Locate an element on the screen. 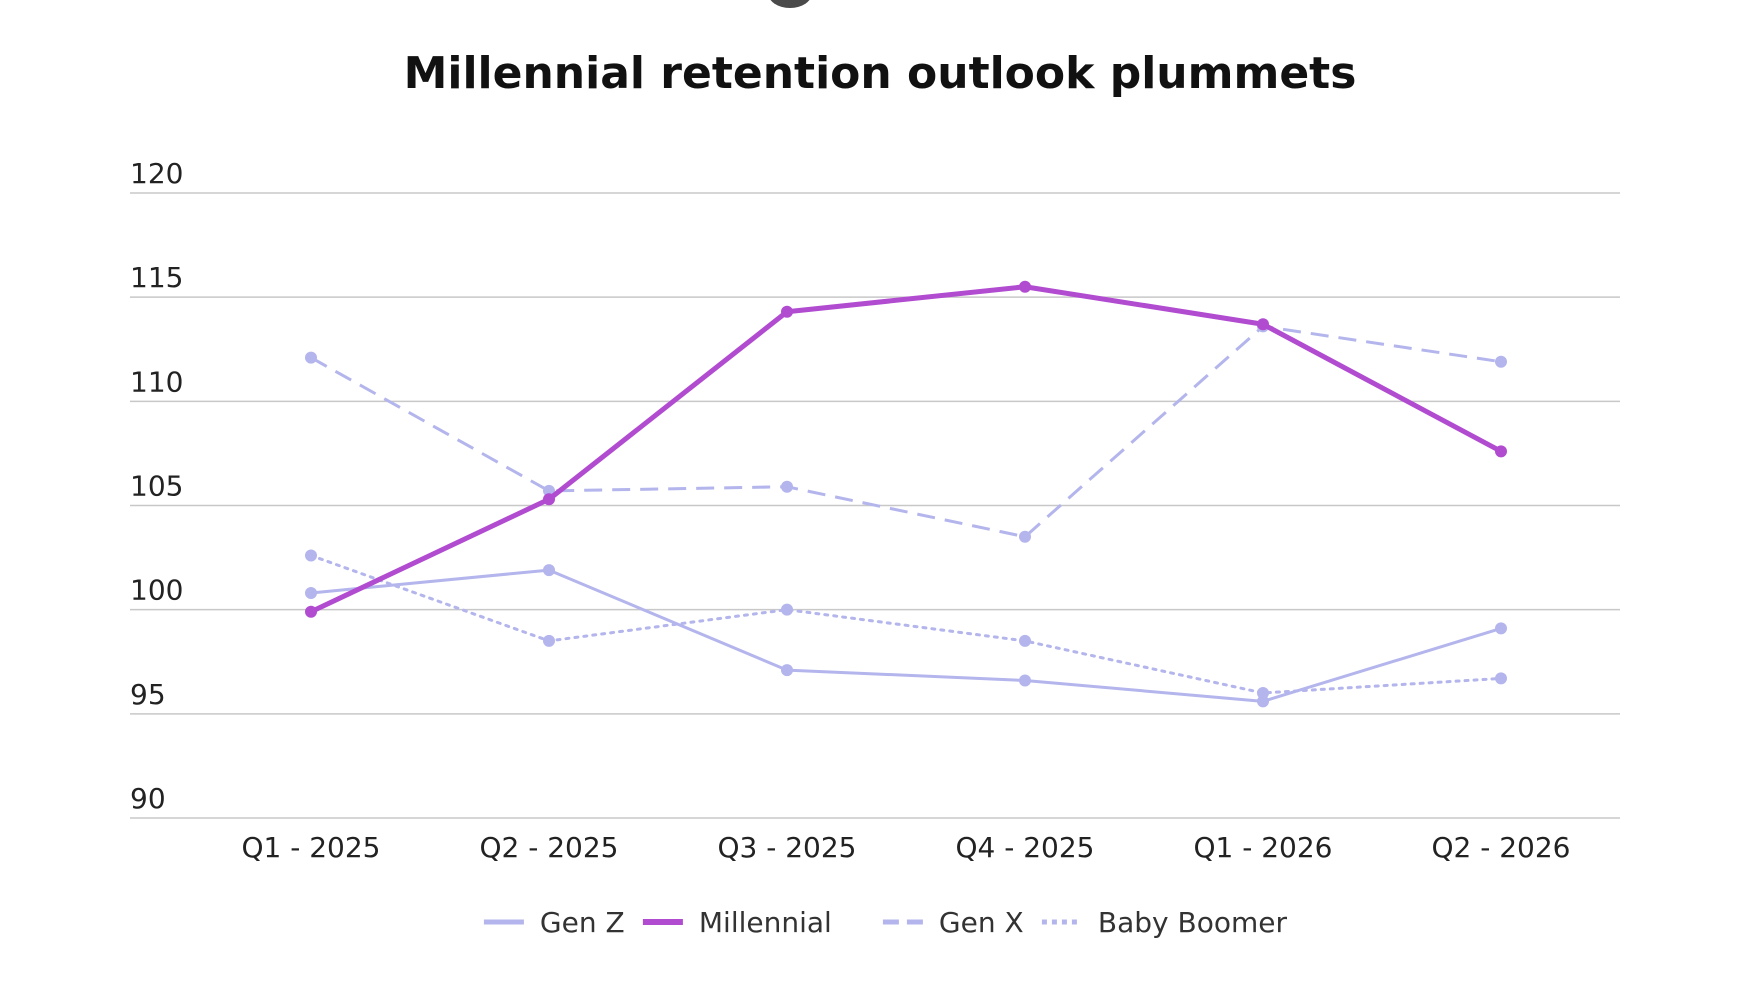 This screenshot has width=1761, height=991. series-baby-boomer is located at coordinates (906, 624).